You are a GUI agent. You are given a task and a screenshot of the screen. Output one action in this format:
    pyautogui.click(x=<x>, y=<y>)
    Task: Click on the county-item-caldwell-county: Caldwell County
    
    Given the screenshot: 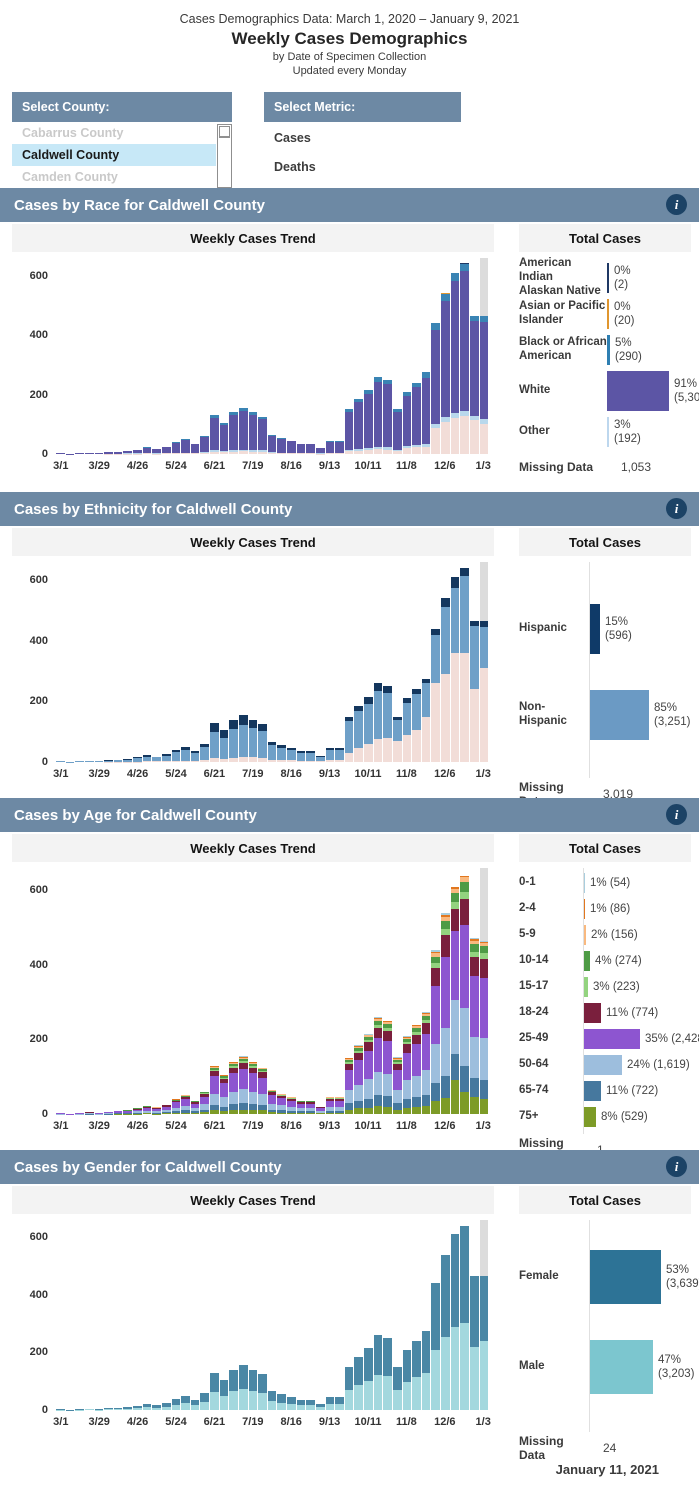 What is the action you would take?
    pyautogui.click(x=114, y=155)
    